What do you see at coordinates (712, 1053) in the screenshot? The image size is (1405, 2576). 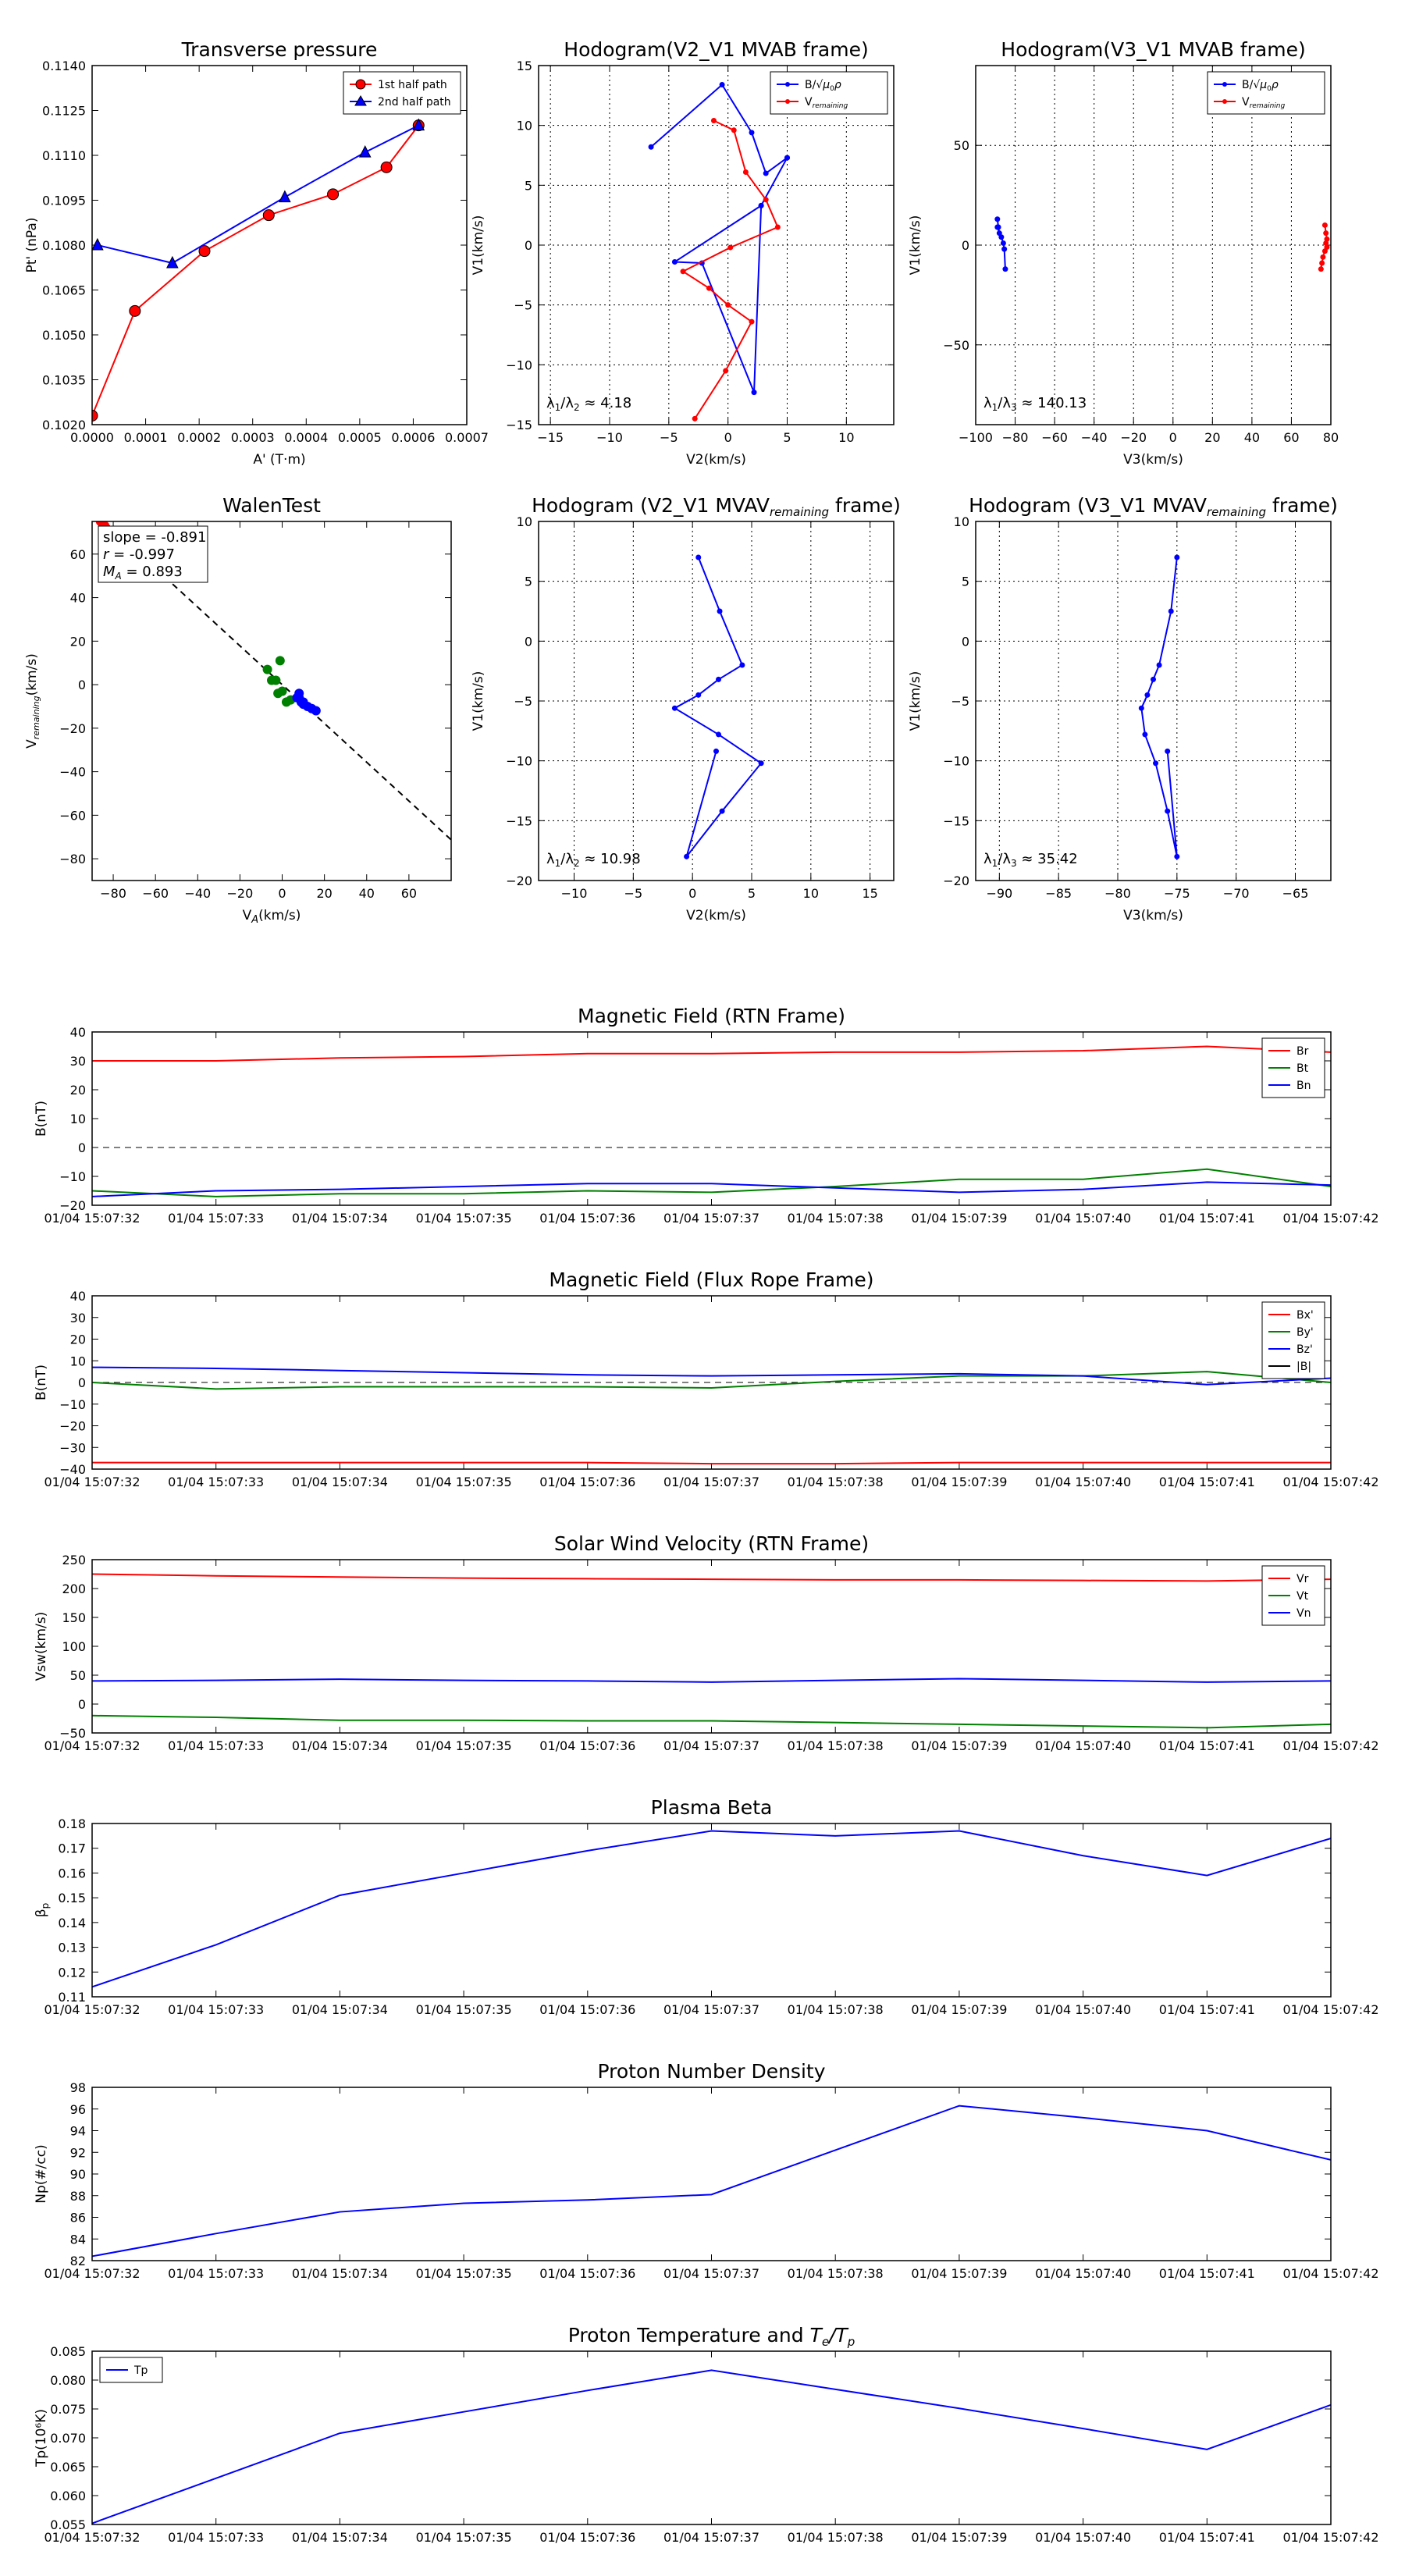 I see `series-line-Br` at bounding box center [712, 1053].